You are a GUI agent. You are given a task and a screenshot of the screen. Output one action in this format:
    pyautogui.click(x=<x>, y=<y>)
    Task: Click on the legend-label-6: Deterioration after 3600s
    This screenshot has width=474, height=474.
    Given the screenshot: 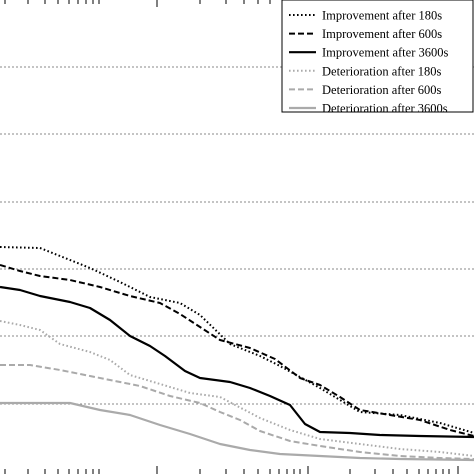 What is the action you would take?
    pyautogui.click(x=385, y=109)
    